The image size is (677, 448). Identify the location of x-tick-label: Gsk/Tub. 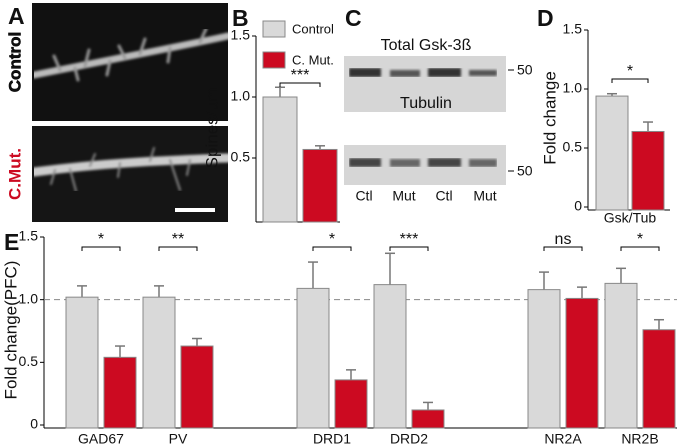
(630, 218).